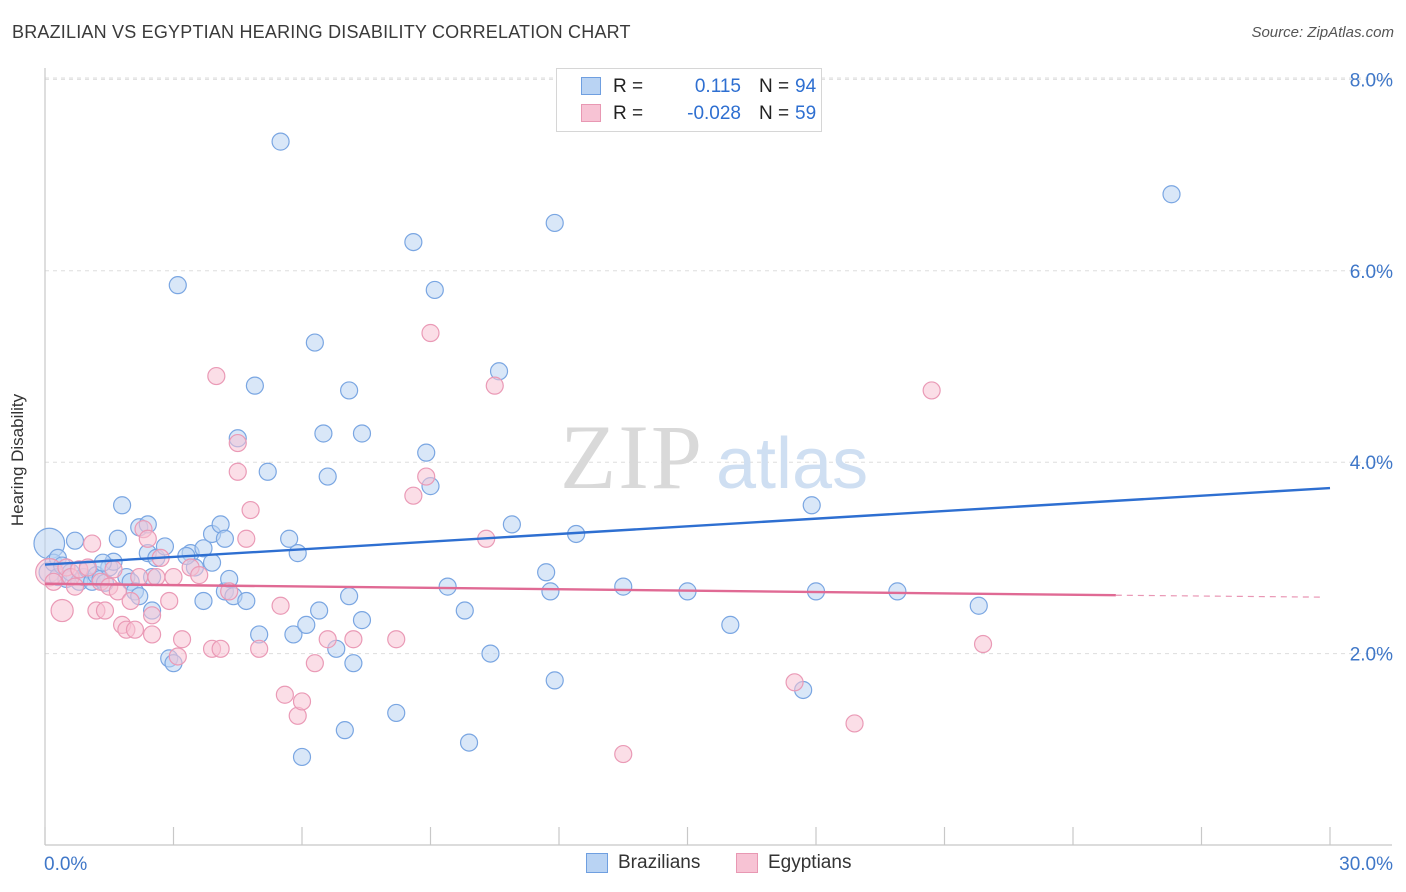 This screenshot has width=1406, height=892. I want to click on trend-line-egyptians, so click(580, 589).